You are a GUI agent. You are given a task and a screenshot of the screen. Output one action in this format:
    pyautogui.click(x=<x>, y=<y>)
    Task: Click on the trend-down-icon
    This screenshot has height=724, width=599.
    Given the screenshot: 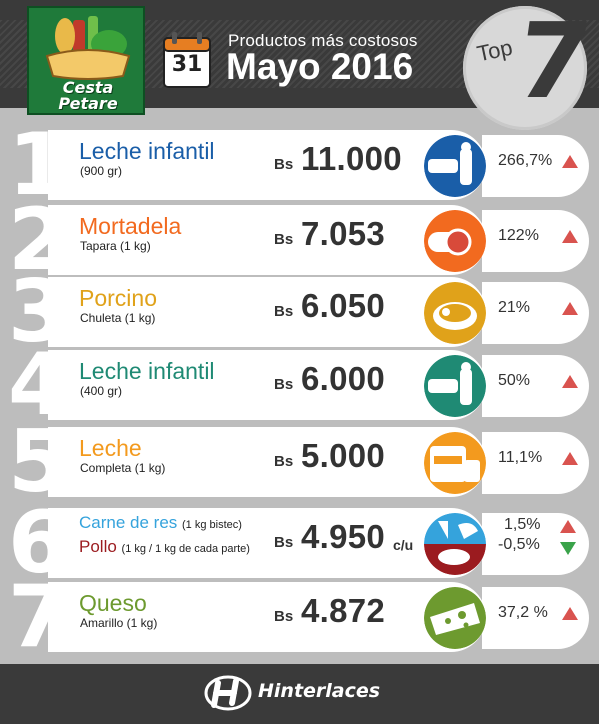 What is the action you would take?
    pyautogui.click(x=568, y=548)
    